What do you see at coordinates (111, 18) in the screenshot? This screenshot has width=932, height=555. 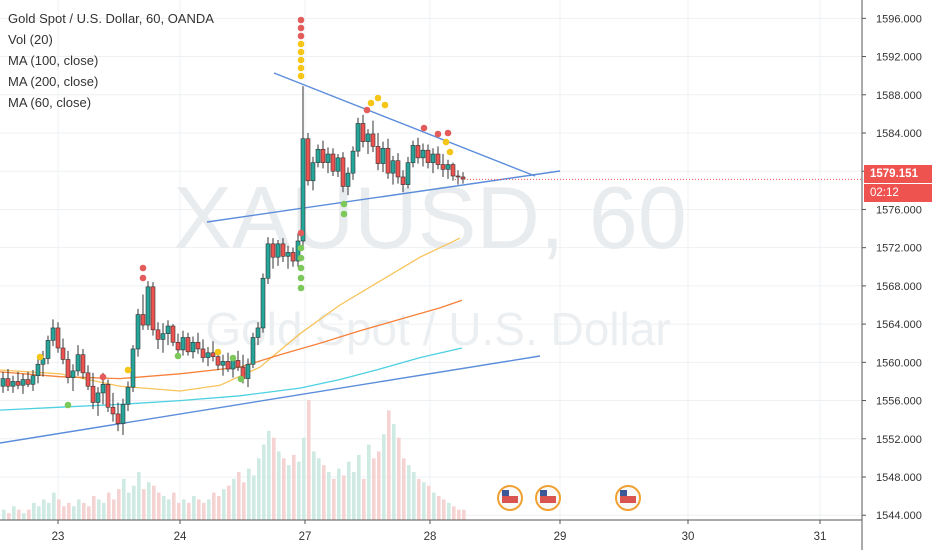 I see `legend-title: Gold Spot / U.S. Dollar, 60, OANDA` at bounding box center [111, 18].